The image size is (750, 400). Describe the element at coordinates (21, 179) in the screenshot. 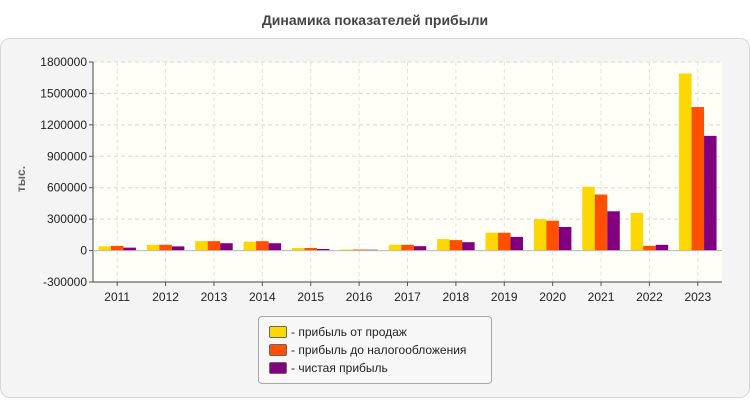

I see `y-axis-label: тыс.` at that location.